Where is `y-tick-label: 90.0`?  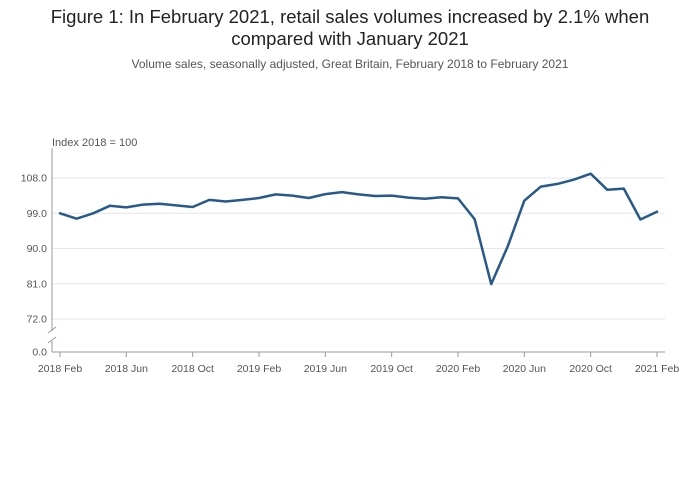
y-tick-label: 90.0 is located at coordinates (37, 249).